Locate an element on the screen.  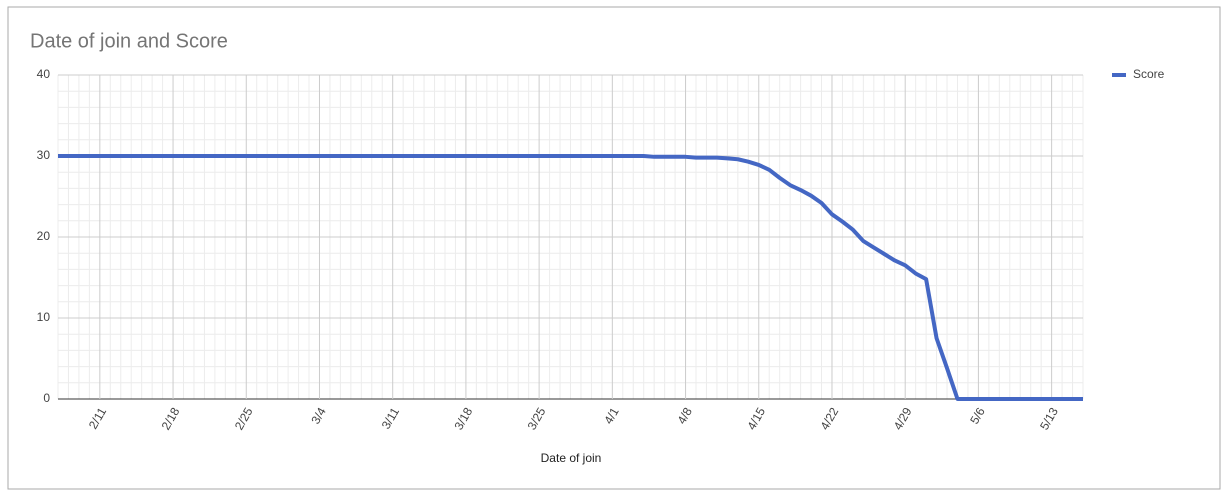
y-tick-label: 30 is located at coordinates (44, 155).